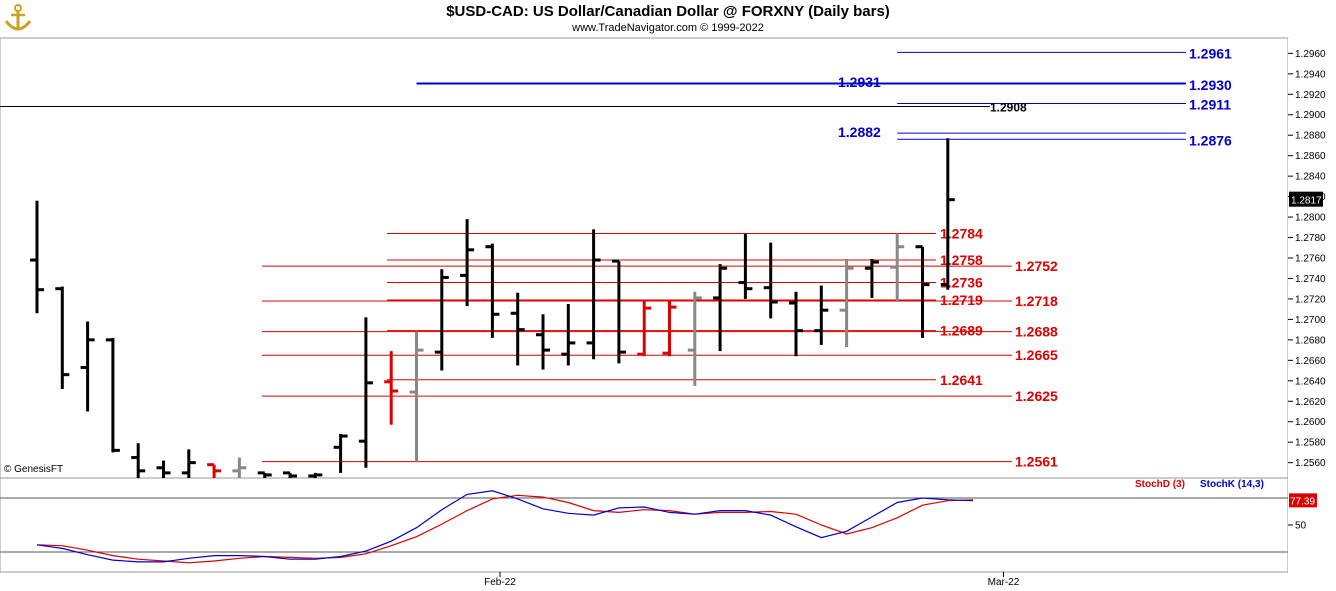 The image size is (1336, 591). Describe the element at coordinates (1008, 108) in the screenshot. I see `black-level-label: 1.2908` at that location.